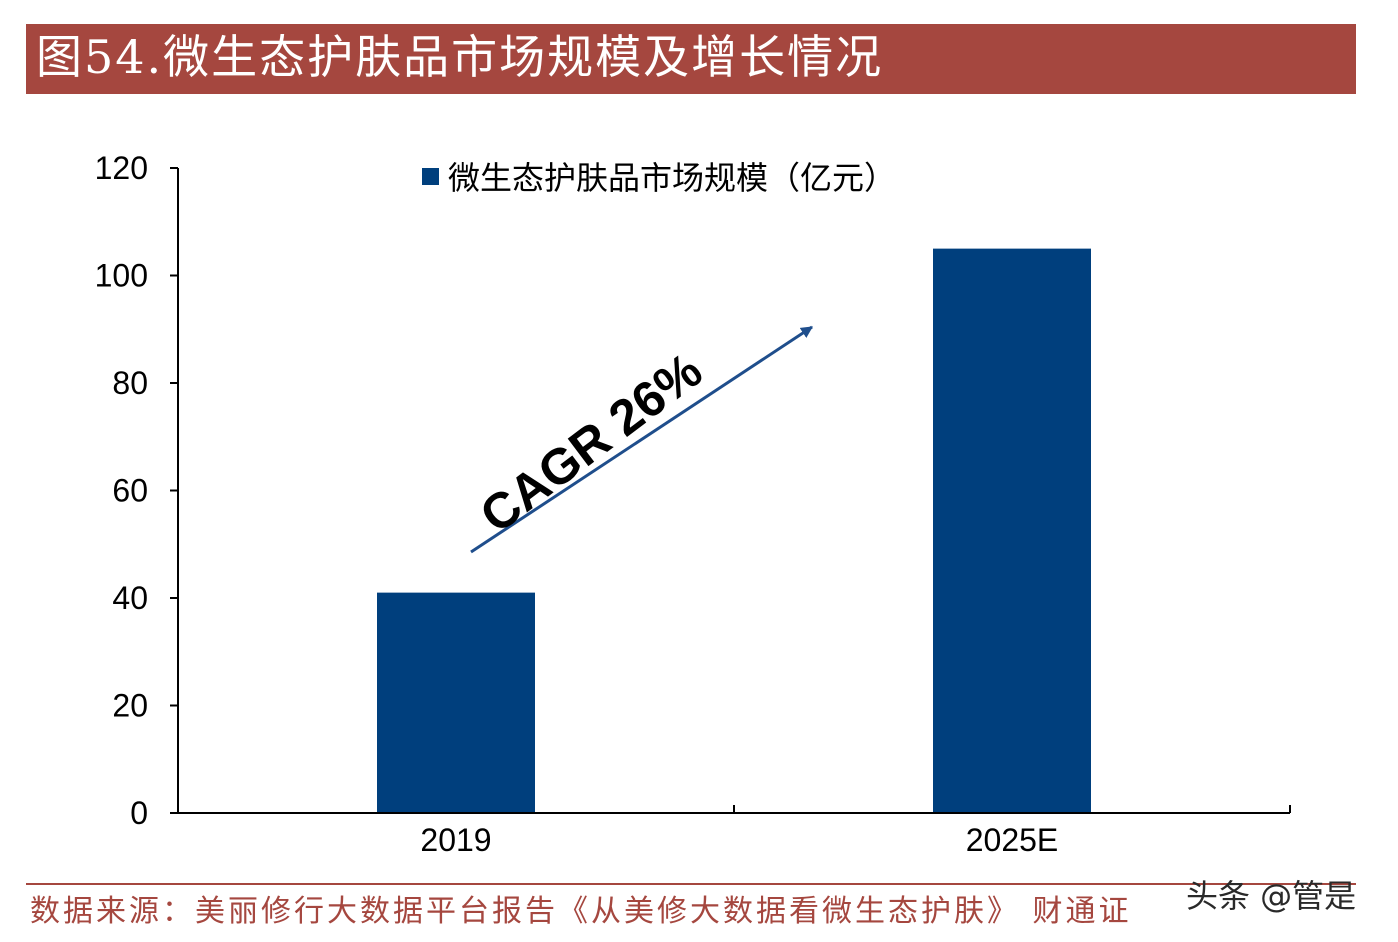 The height and width of the screenshot is (942, 1398). I want to click on bar-2019, so click(456, 702).